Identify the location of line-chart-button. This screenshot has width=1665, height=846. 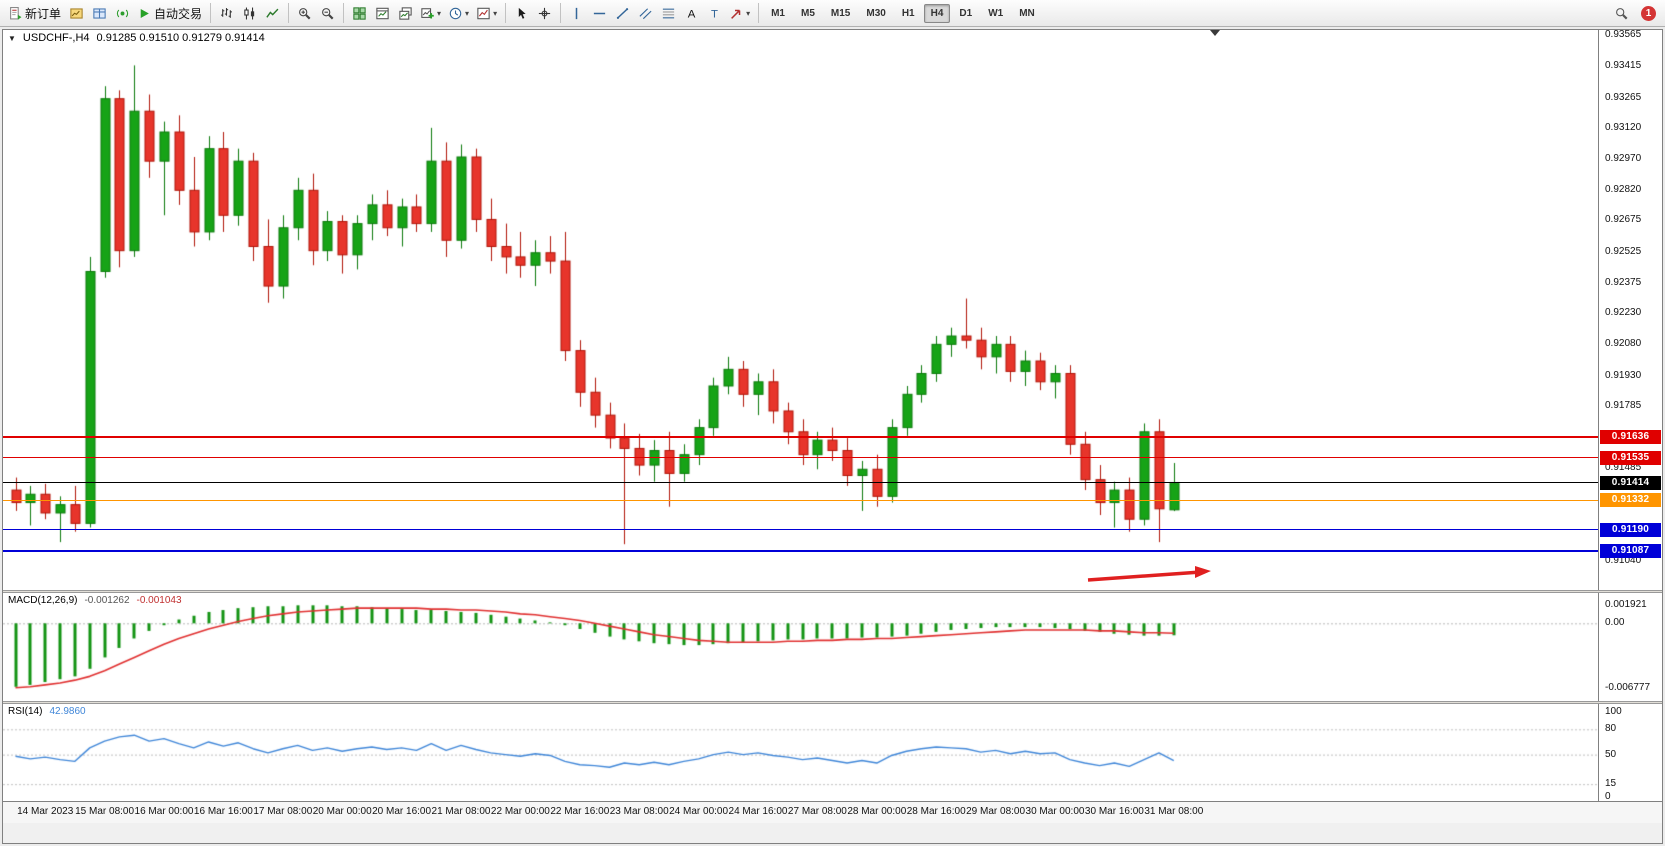
(272, 13).